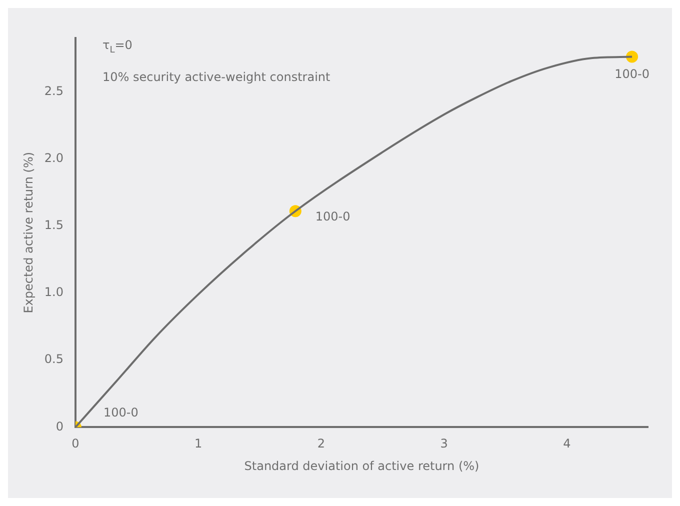 Image resolution: width=680 pixels, height=506 pixels. Describe the element at coordinates (362, 465) in the screenshot. I see `x-axis-title: Standard deviation of active return (%)` at that location.